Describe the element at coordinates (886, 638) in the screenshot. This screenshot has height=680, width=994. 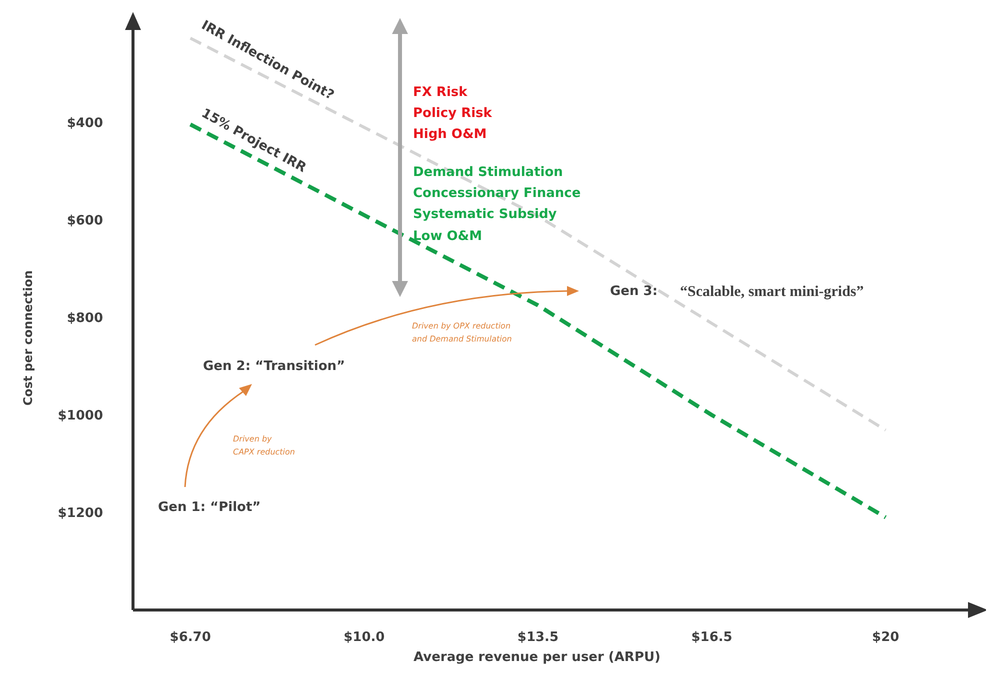
I see `x-tick-label: $20` at that location.